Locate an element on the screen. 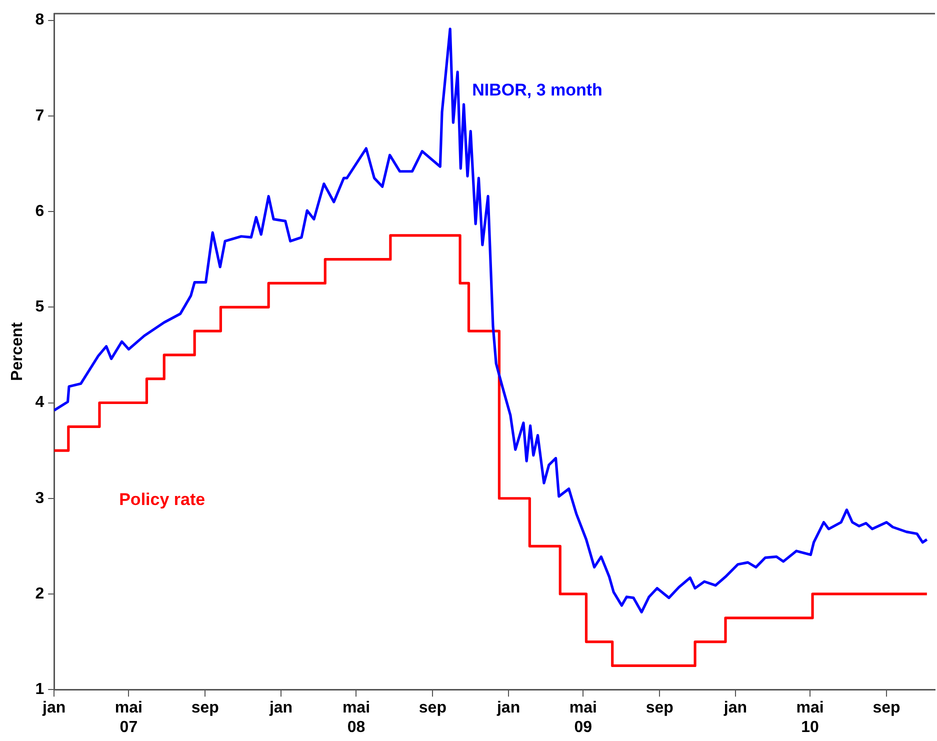  y-tick-label: 8 is located at coordinates (39, 20).